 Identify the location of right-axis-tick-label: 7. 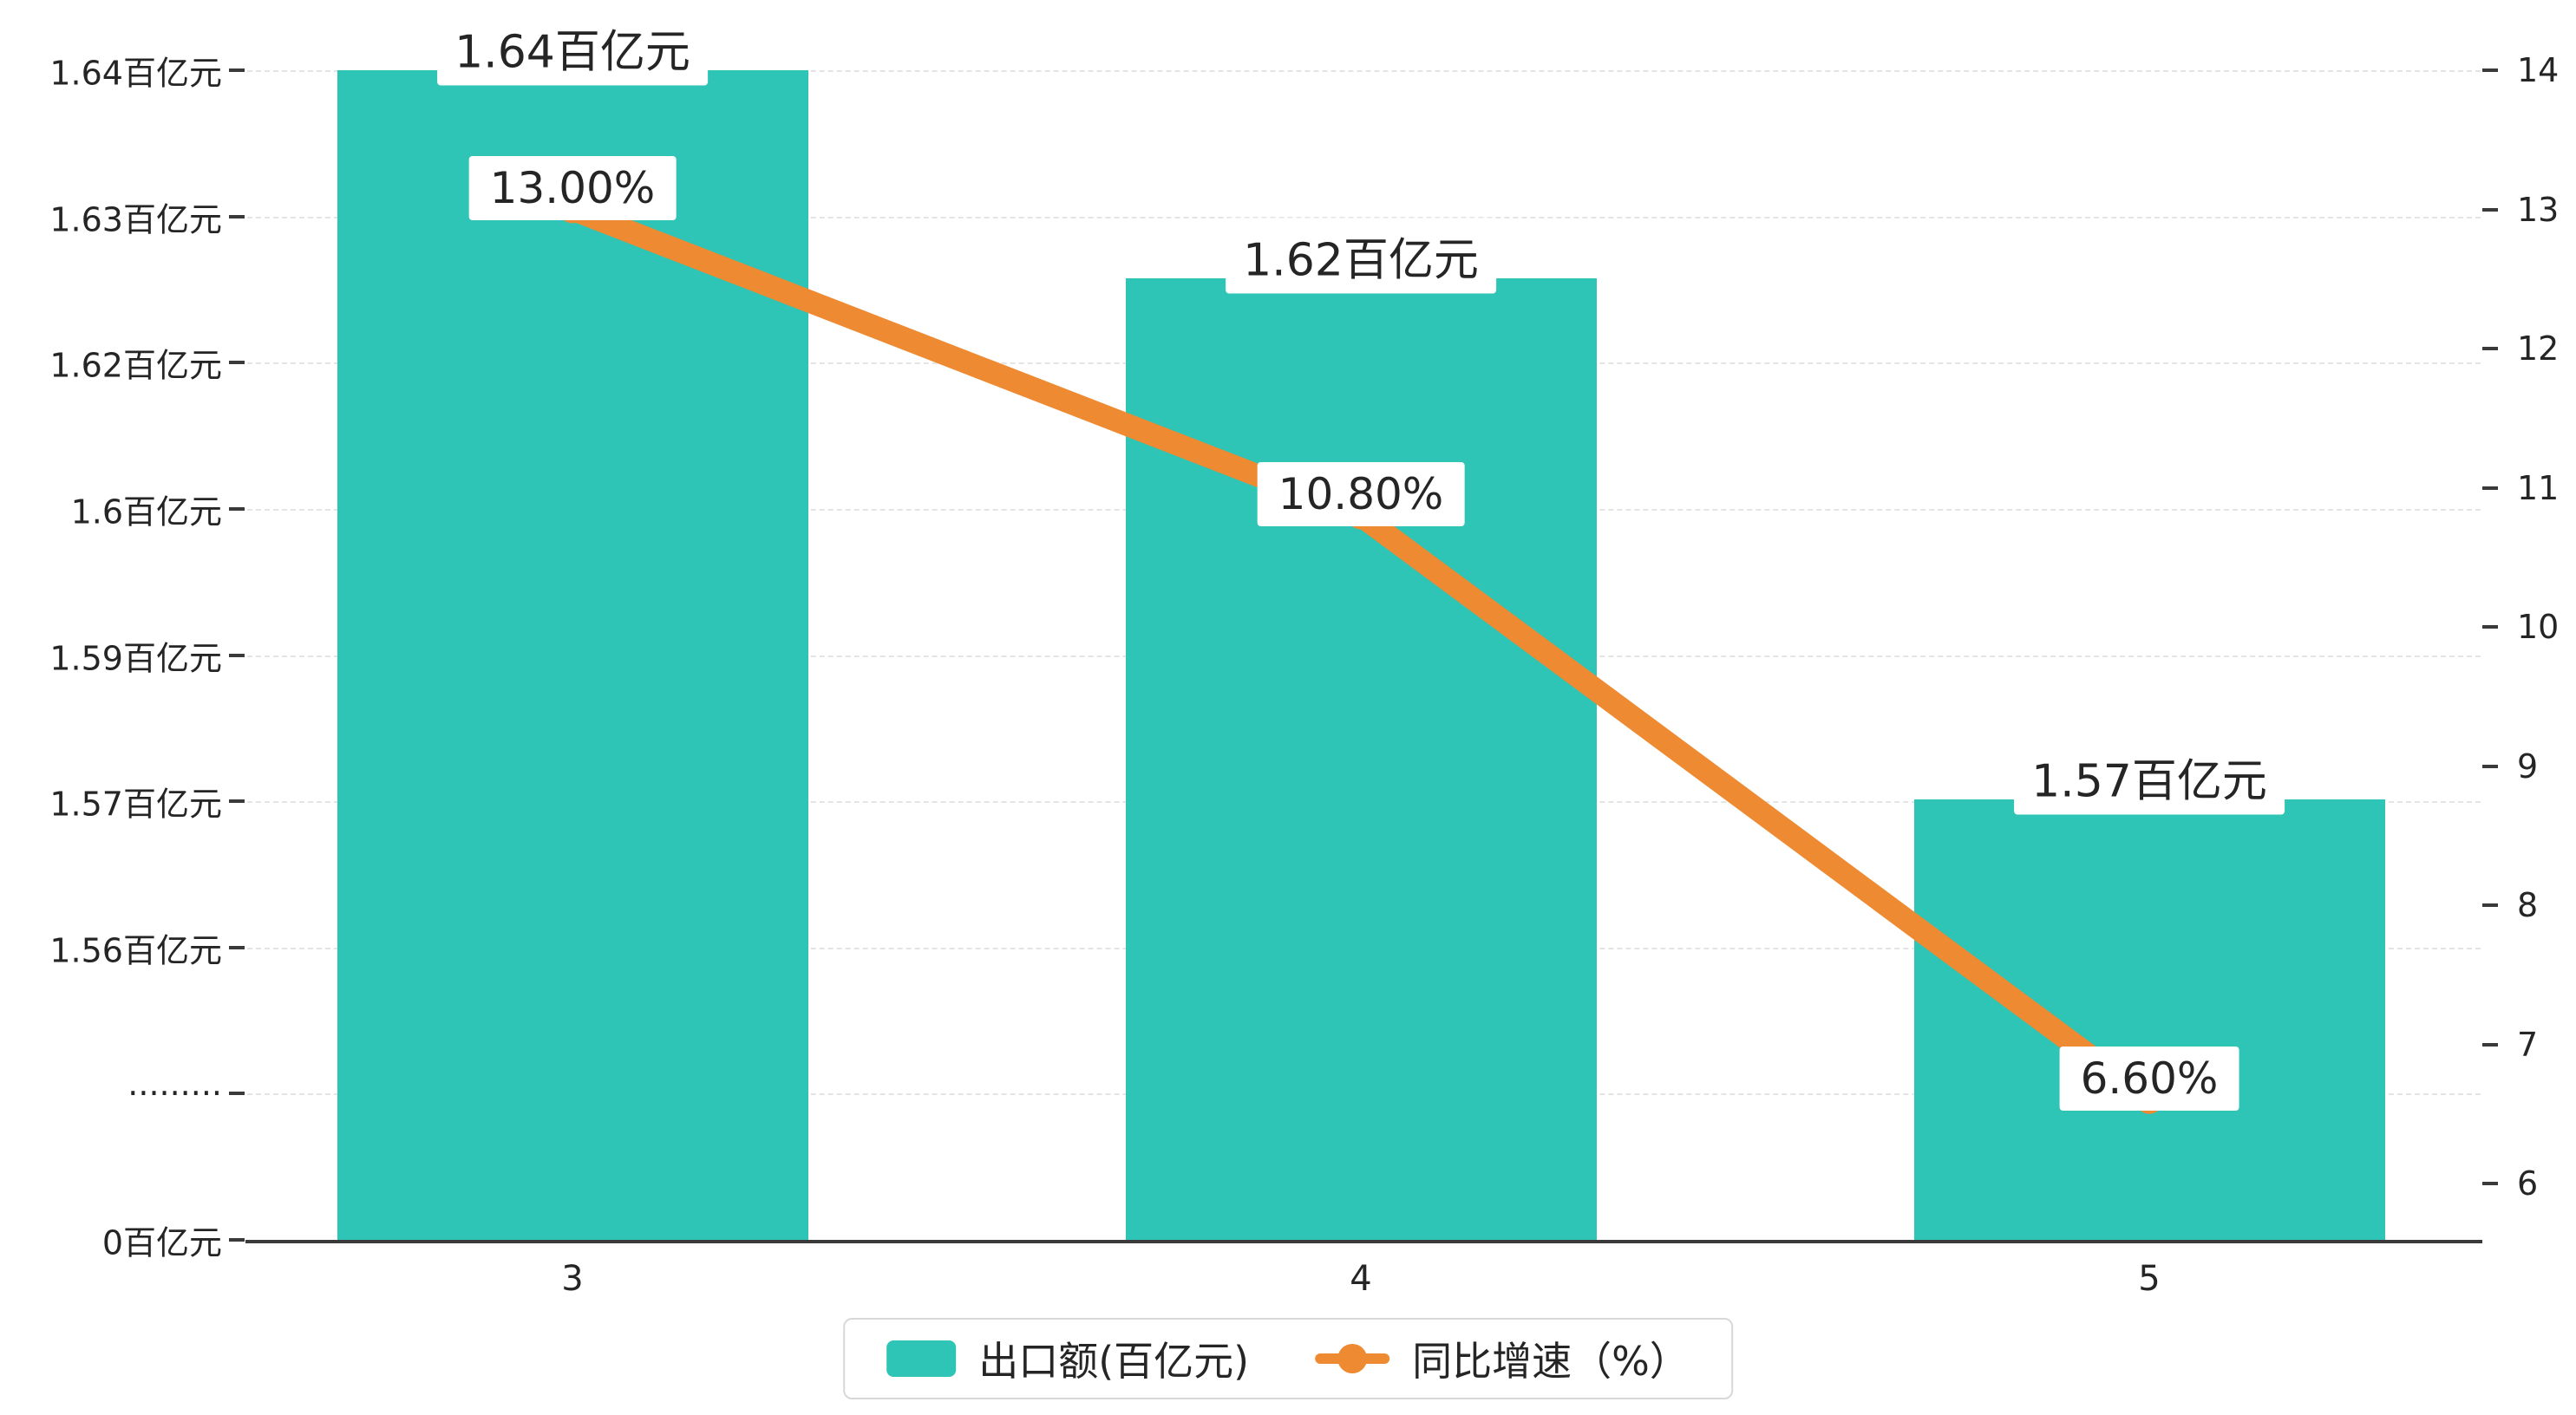
(2528, 1044).